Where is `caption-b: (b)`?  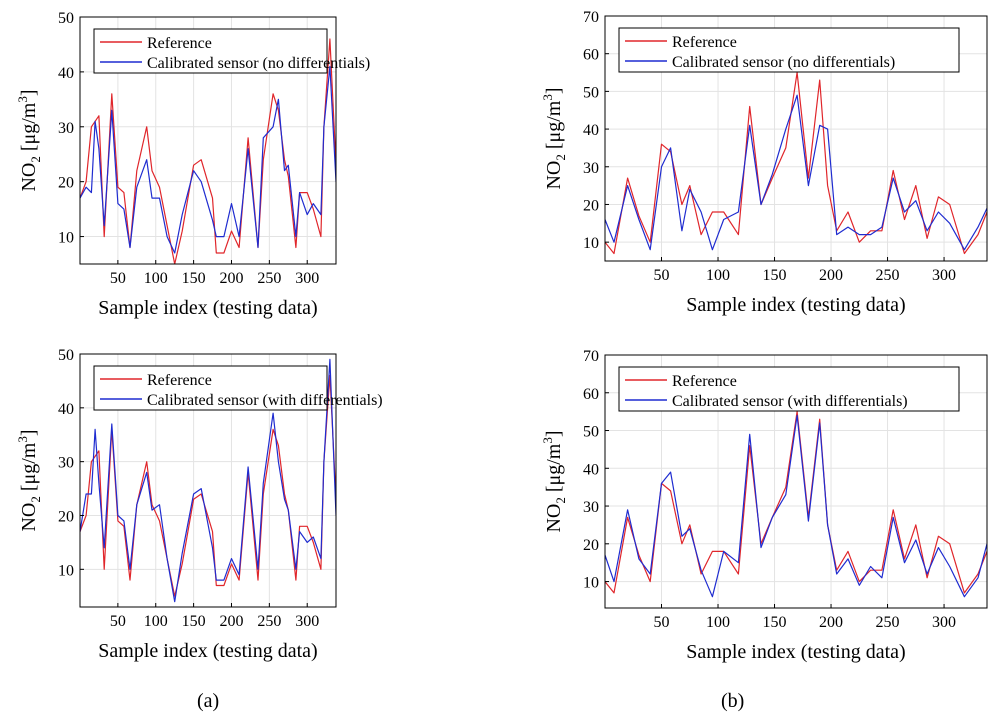
caption-b: (b) is located at coordinates (733, 701).